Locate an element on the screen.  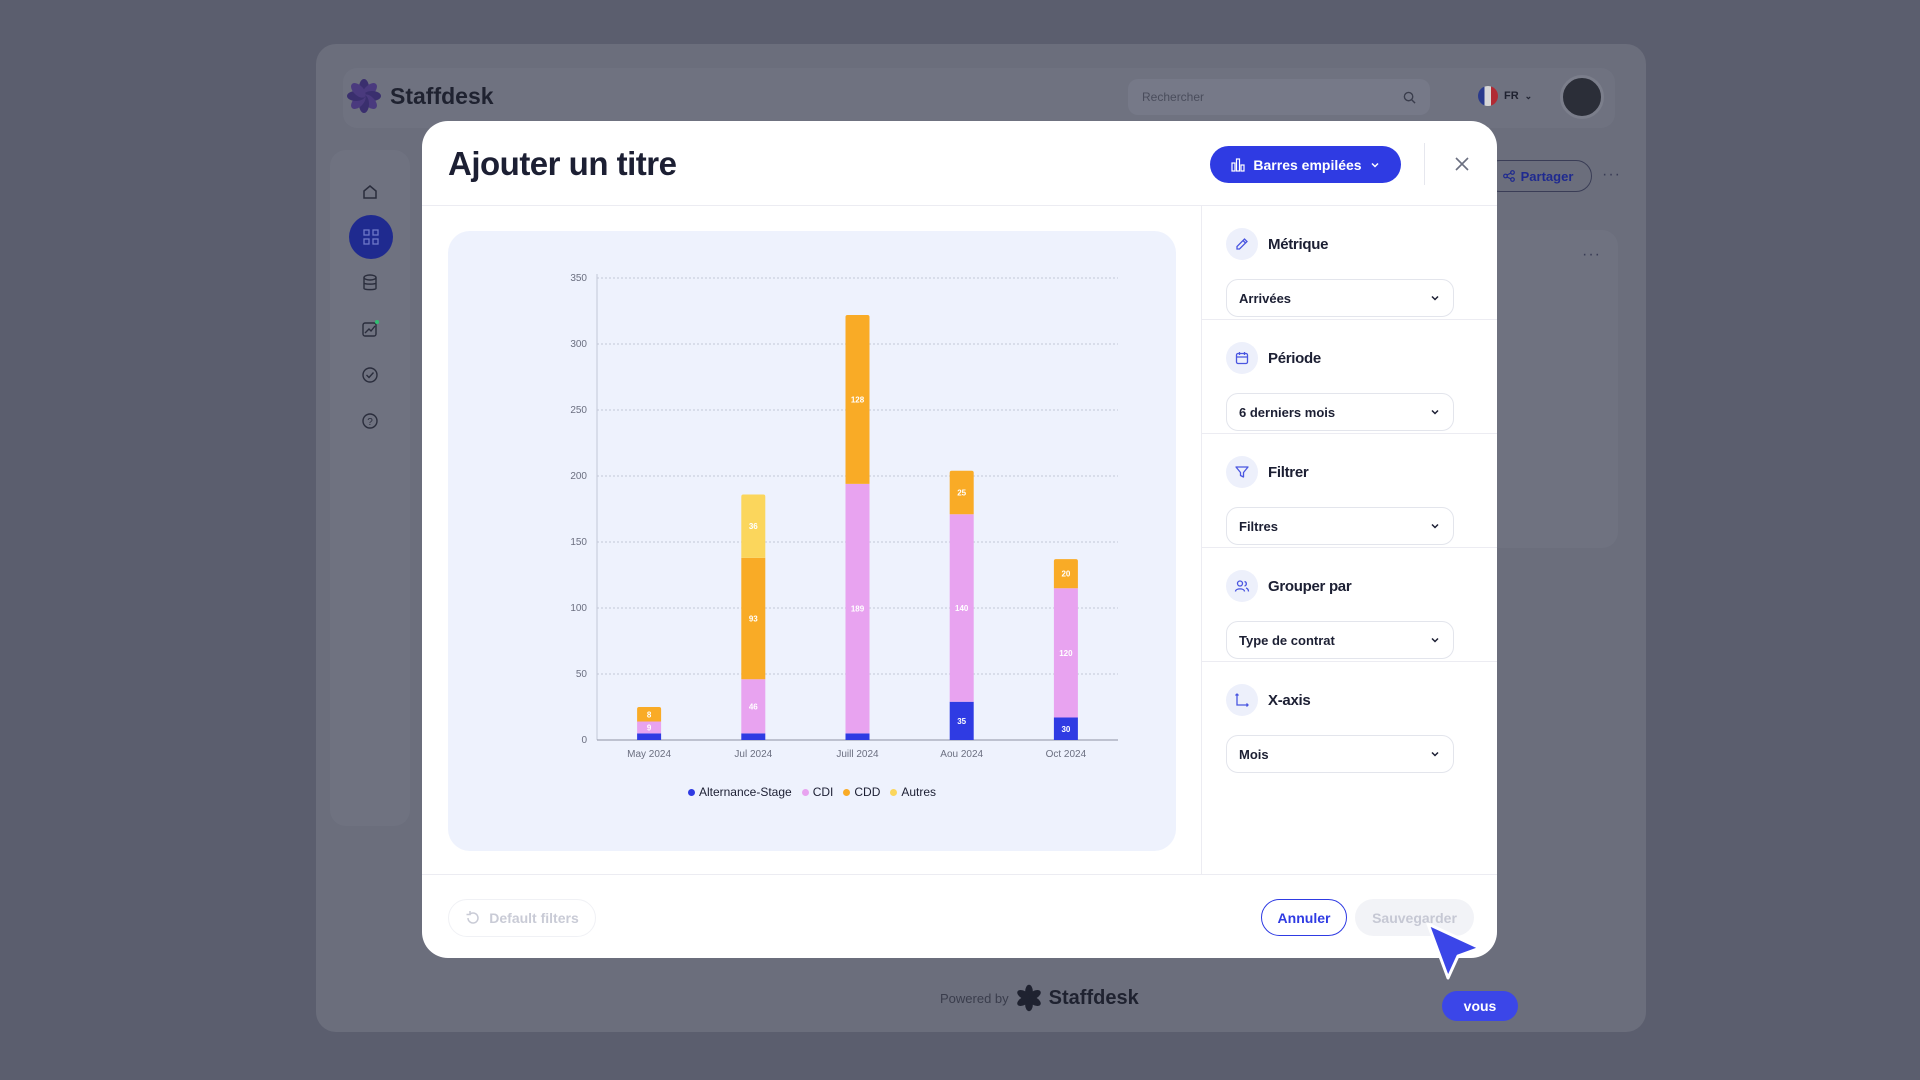
setting-select: Arrivées is located at coordinates (1340, 298).